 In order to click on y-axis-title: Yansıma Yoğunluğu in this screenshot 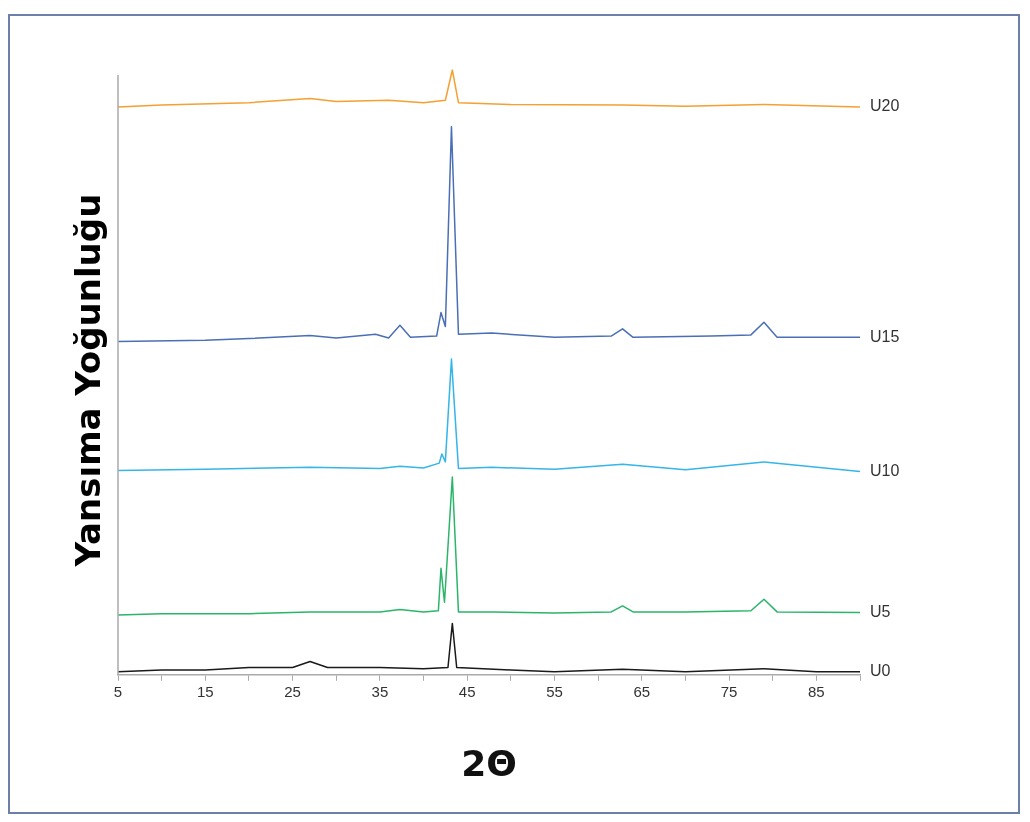, I will do `click(88, 380)`.